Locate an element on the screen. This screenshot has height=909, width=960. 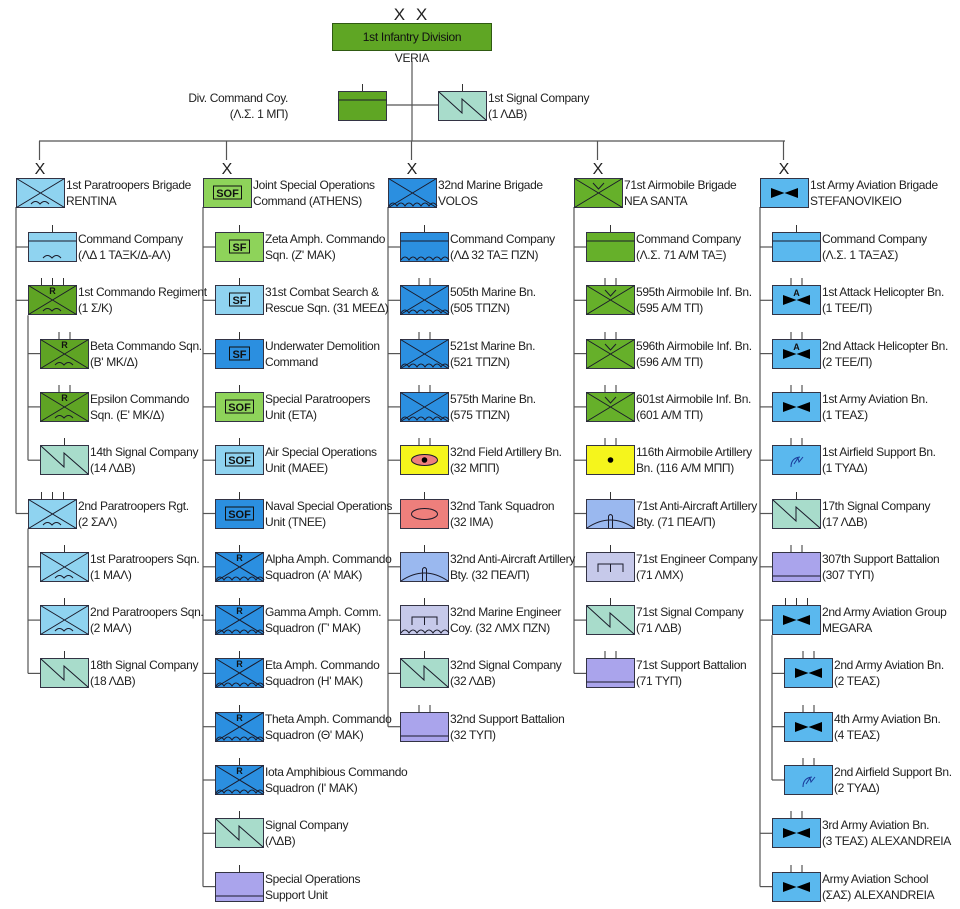
unit-label-line: (596 Α/Μ ΤΠ) is located at coordinates (669, 361).